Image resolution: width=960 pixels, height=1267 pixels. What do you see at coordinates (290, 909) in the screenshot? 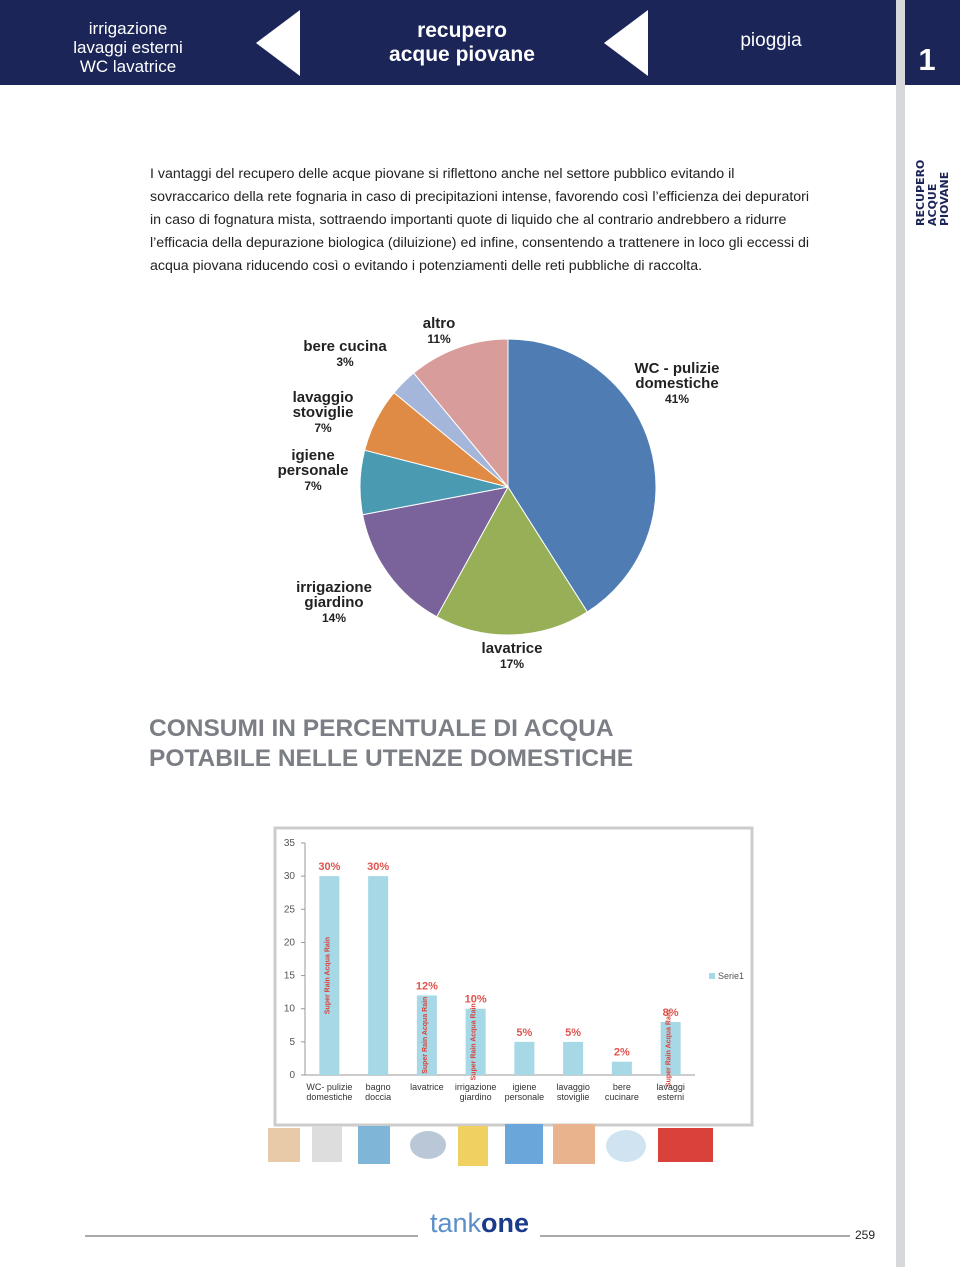
I see `y-tick-label: 25` at bounding box center [290, 909].